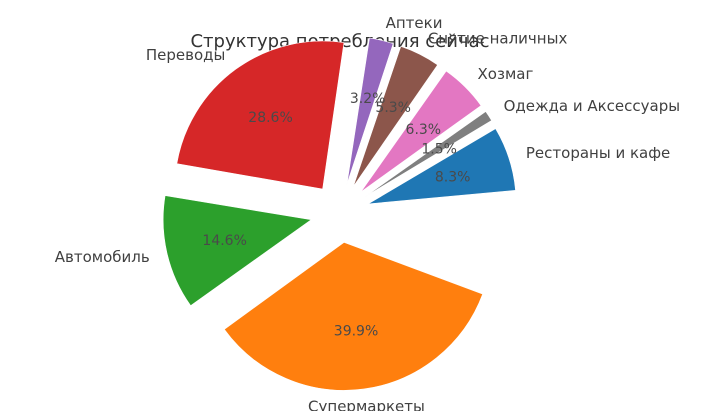  I want to click on slice-percent-label: 5.3%, so click(393, 108).